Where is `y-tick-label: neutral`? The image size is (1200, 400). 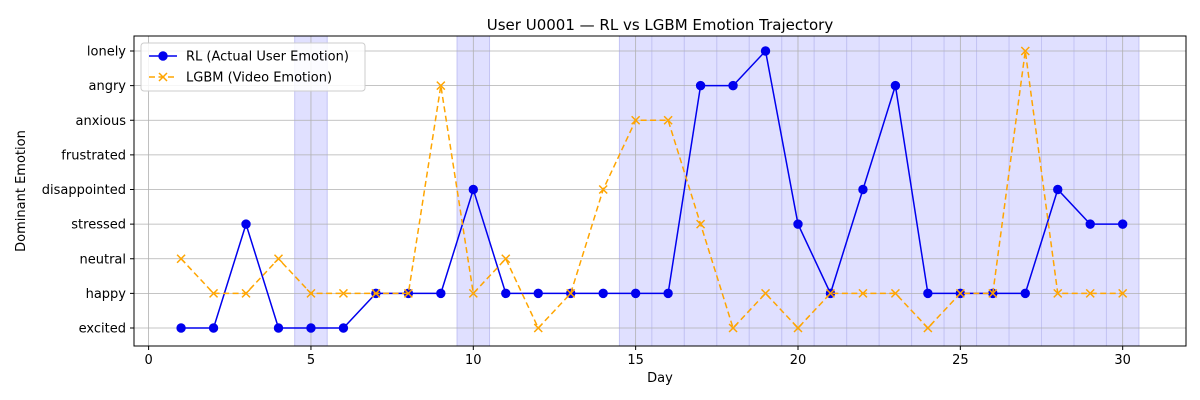 y-tick-label: neutral is located at coordinates (103, 259).